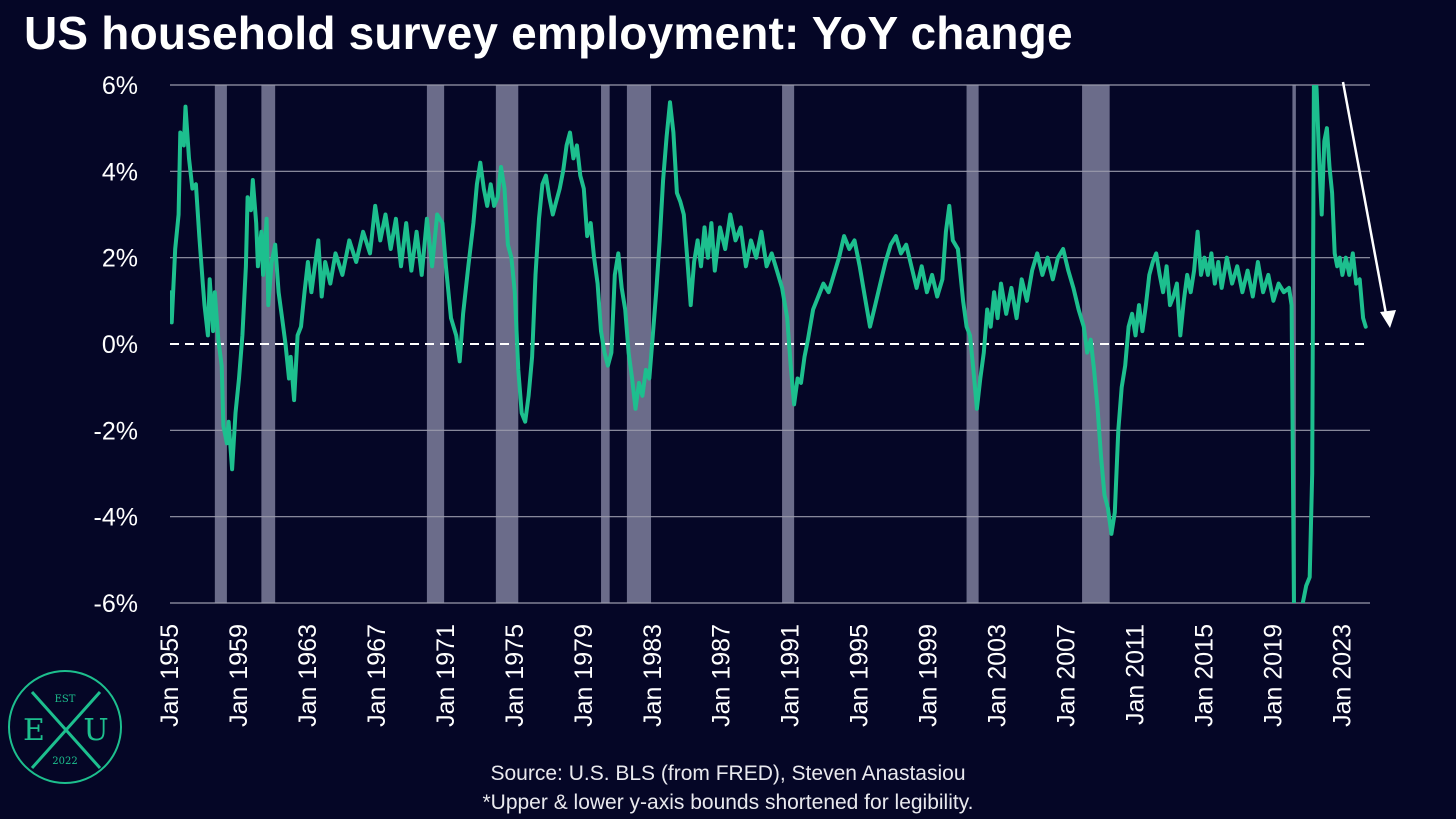 The image size is (1456, 819). Describe the element at coordinates (998, 675) in the screenshot. I see `x-tick-label: Jan 2003` at that location.